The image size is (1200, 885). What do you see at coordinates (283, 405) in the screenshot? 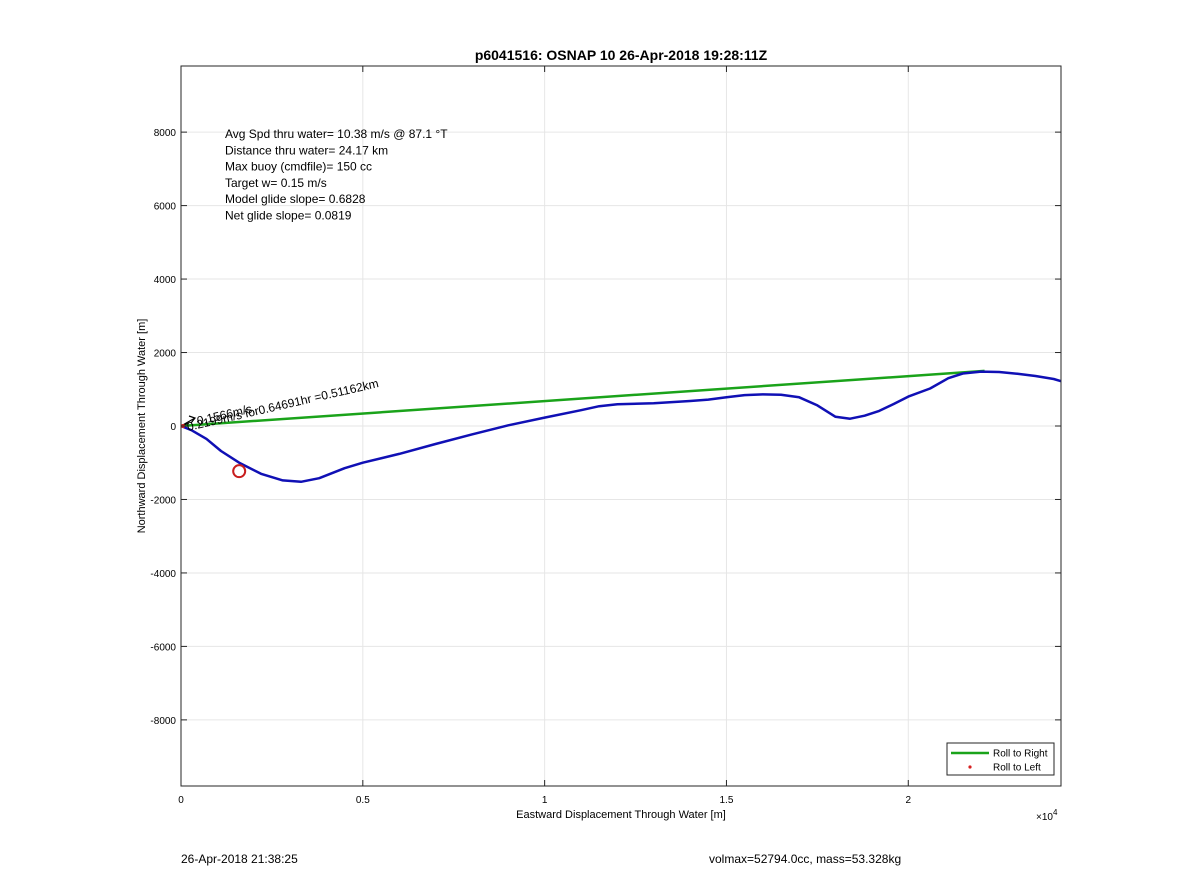
I see `vector-annotation: 0.2199m/s for0.64691hr =0.51162km` at bounding box center [283, 405].